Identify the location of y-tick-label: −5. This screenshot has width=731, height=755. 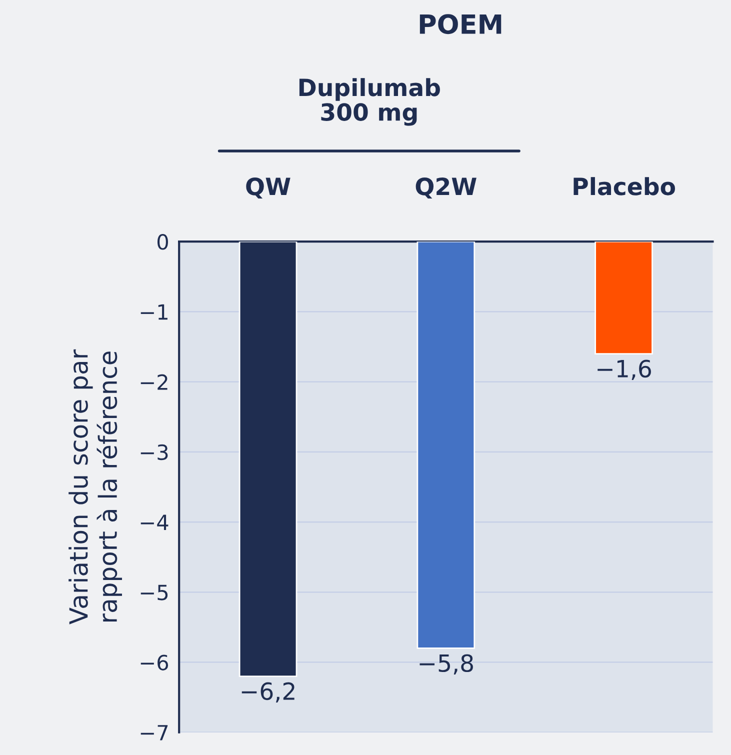
(154, 592).